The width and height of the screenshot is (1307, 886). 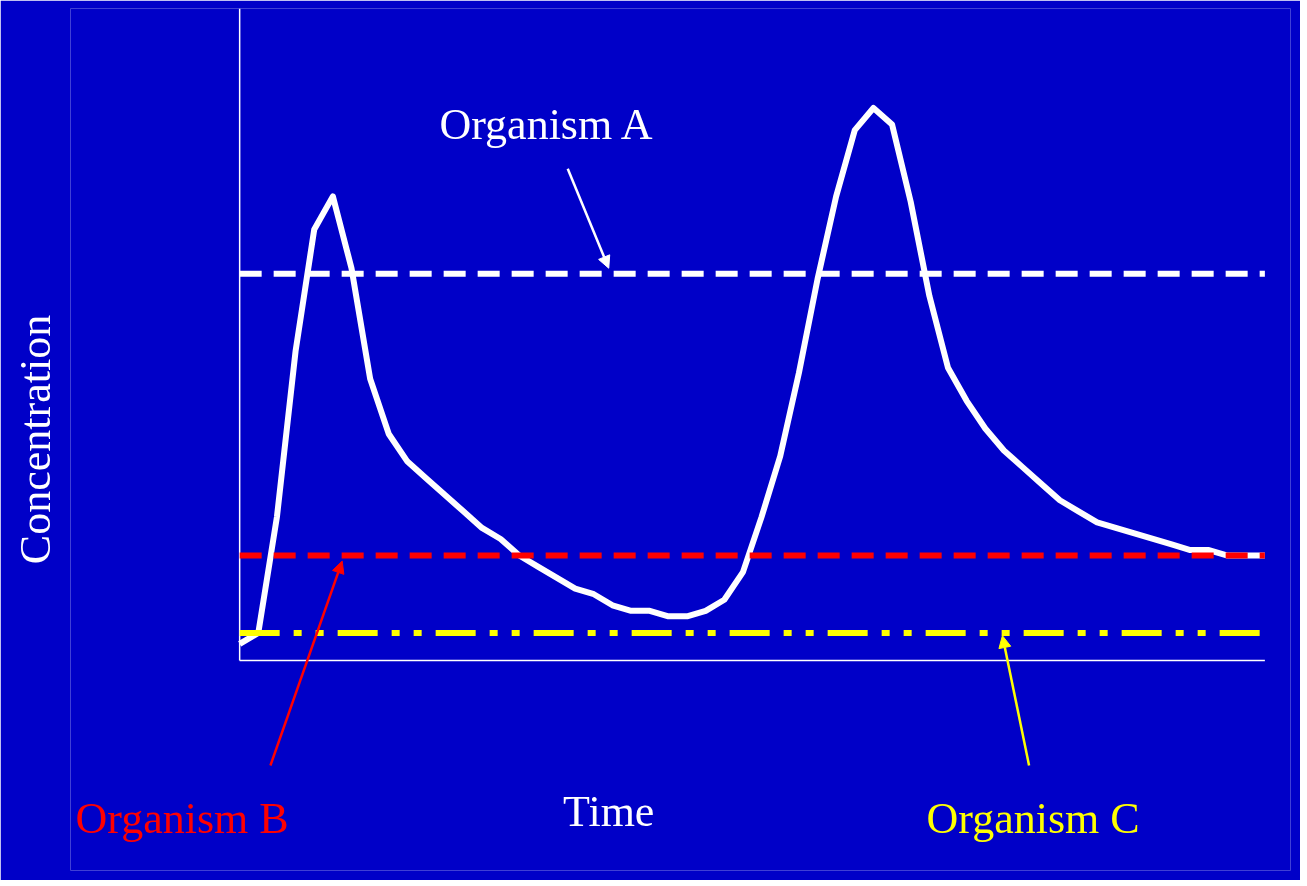 What do you see at coordinates (182, 818) in the screenshot?
I see `ref-line-label: Organism B` at bounding box center [182, 818].